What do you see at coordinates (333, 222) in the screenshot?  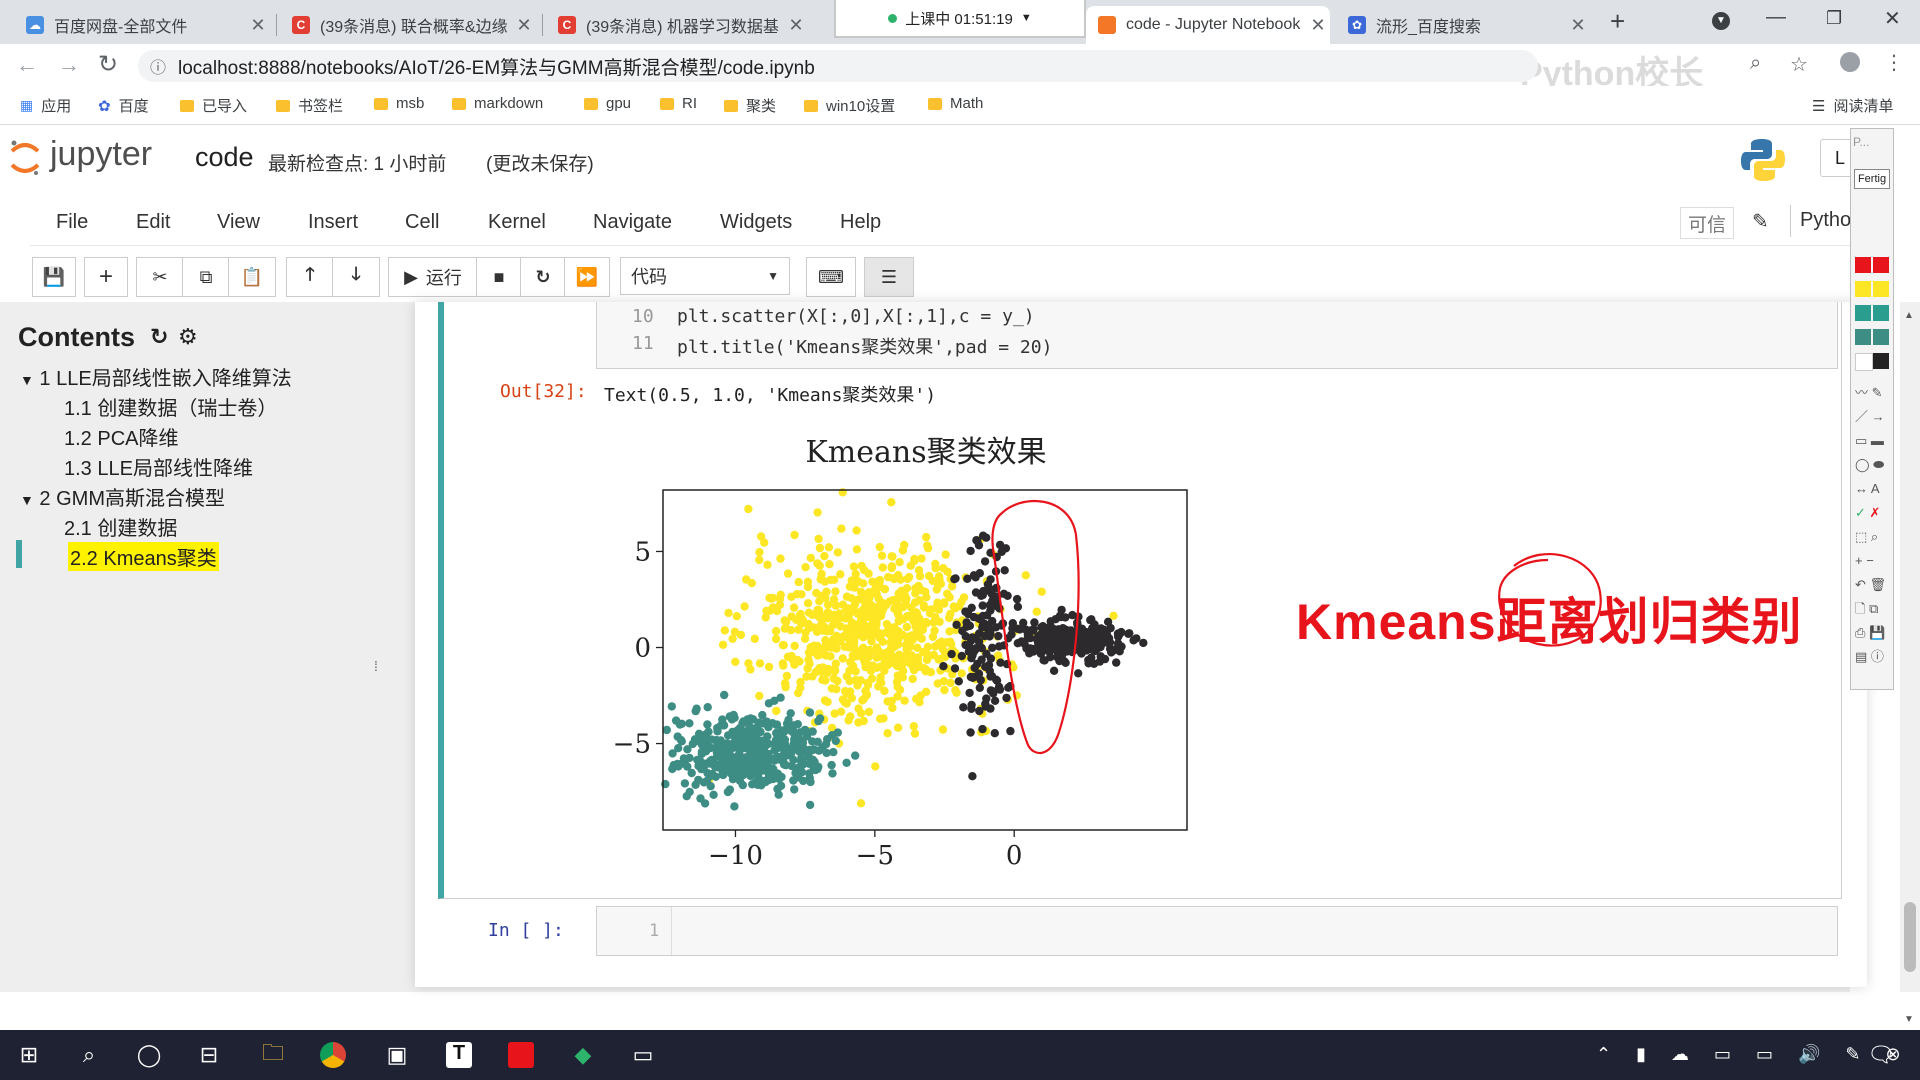 I see `menu-insert: Insert` at bounding box center [333, 222].